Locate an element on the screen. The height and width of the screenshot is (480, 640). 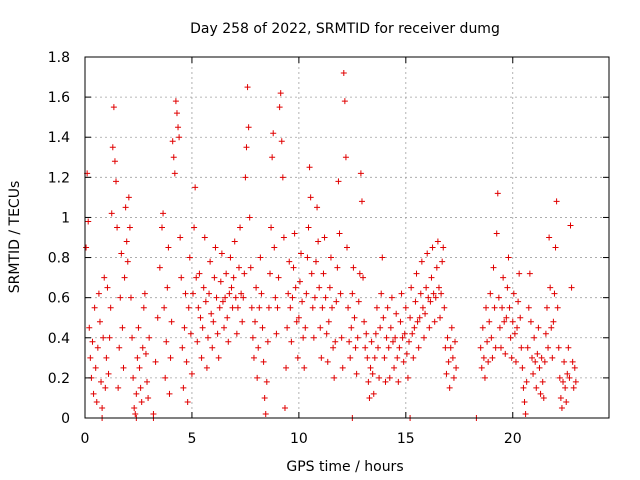
y-tick-label: 1 is located at coordinates (65, 218).